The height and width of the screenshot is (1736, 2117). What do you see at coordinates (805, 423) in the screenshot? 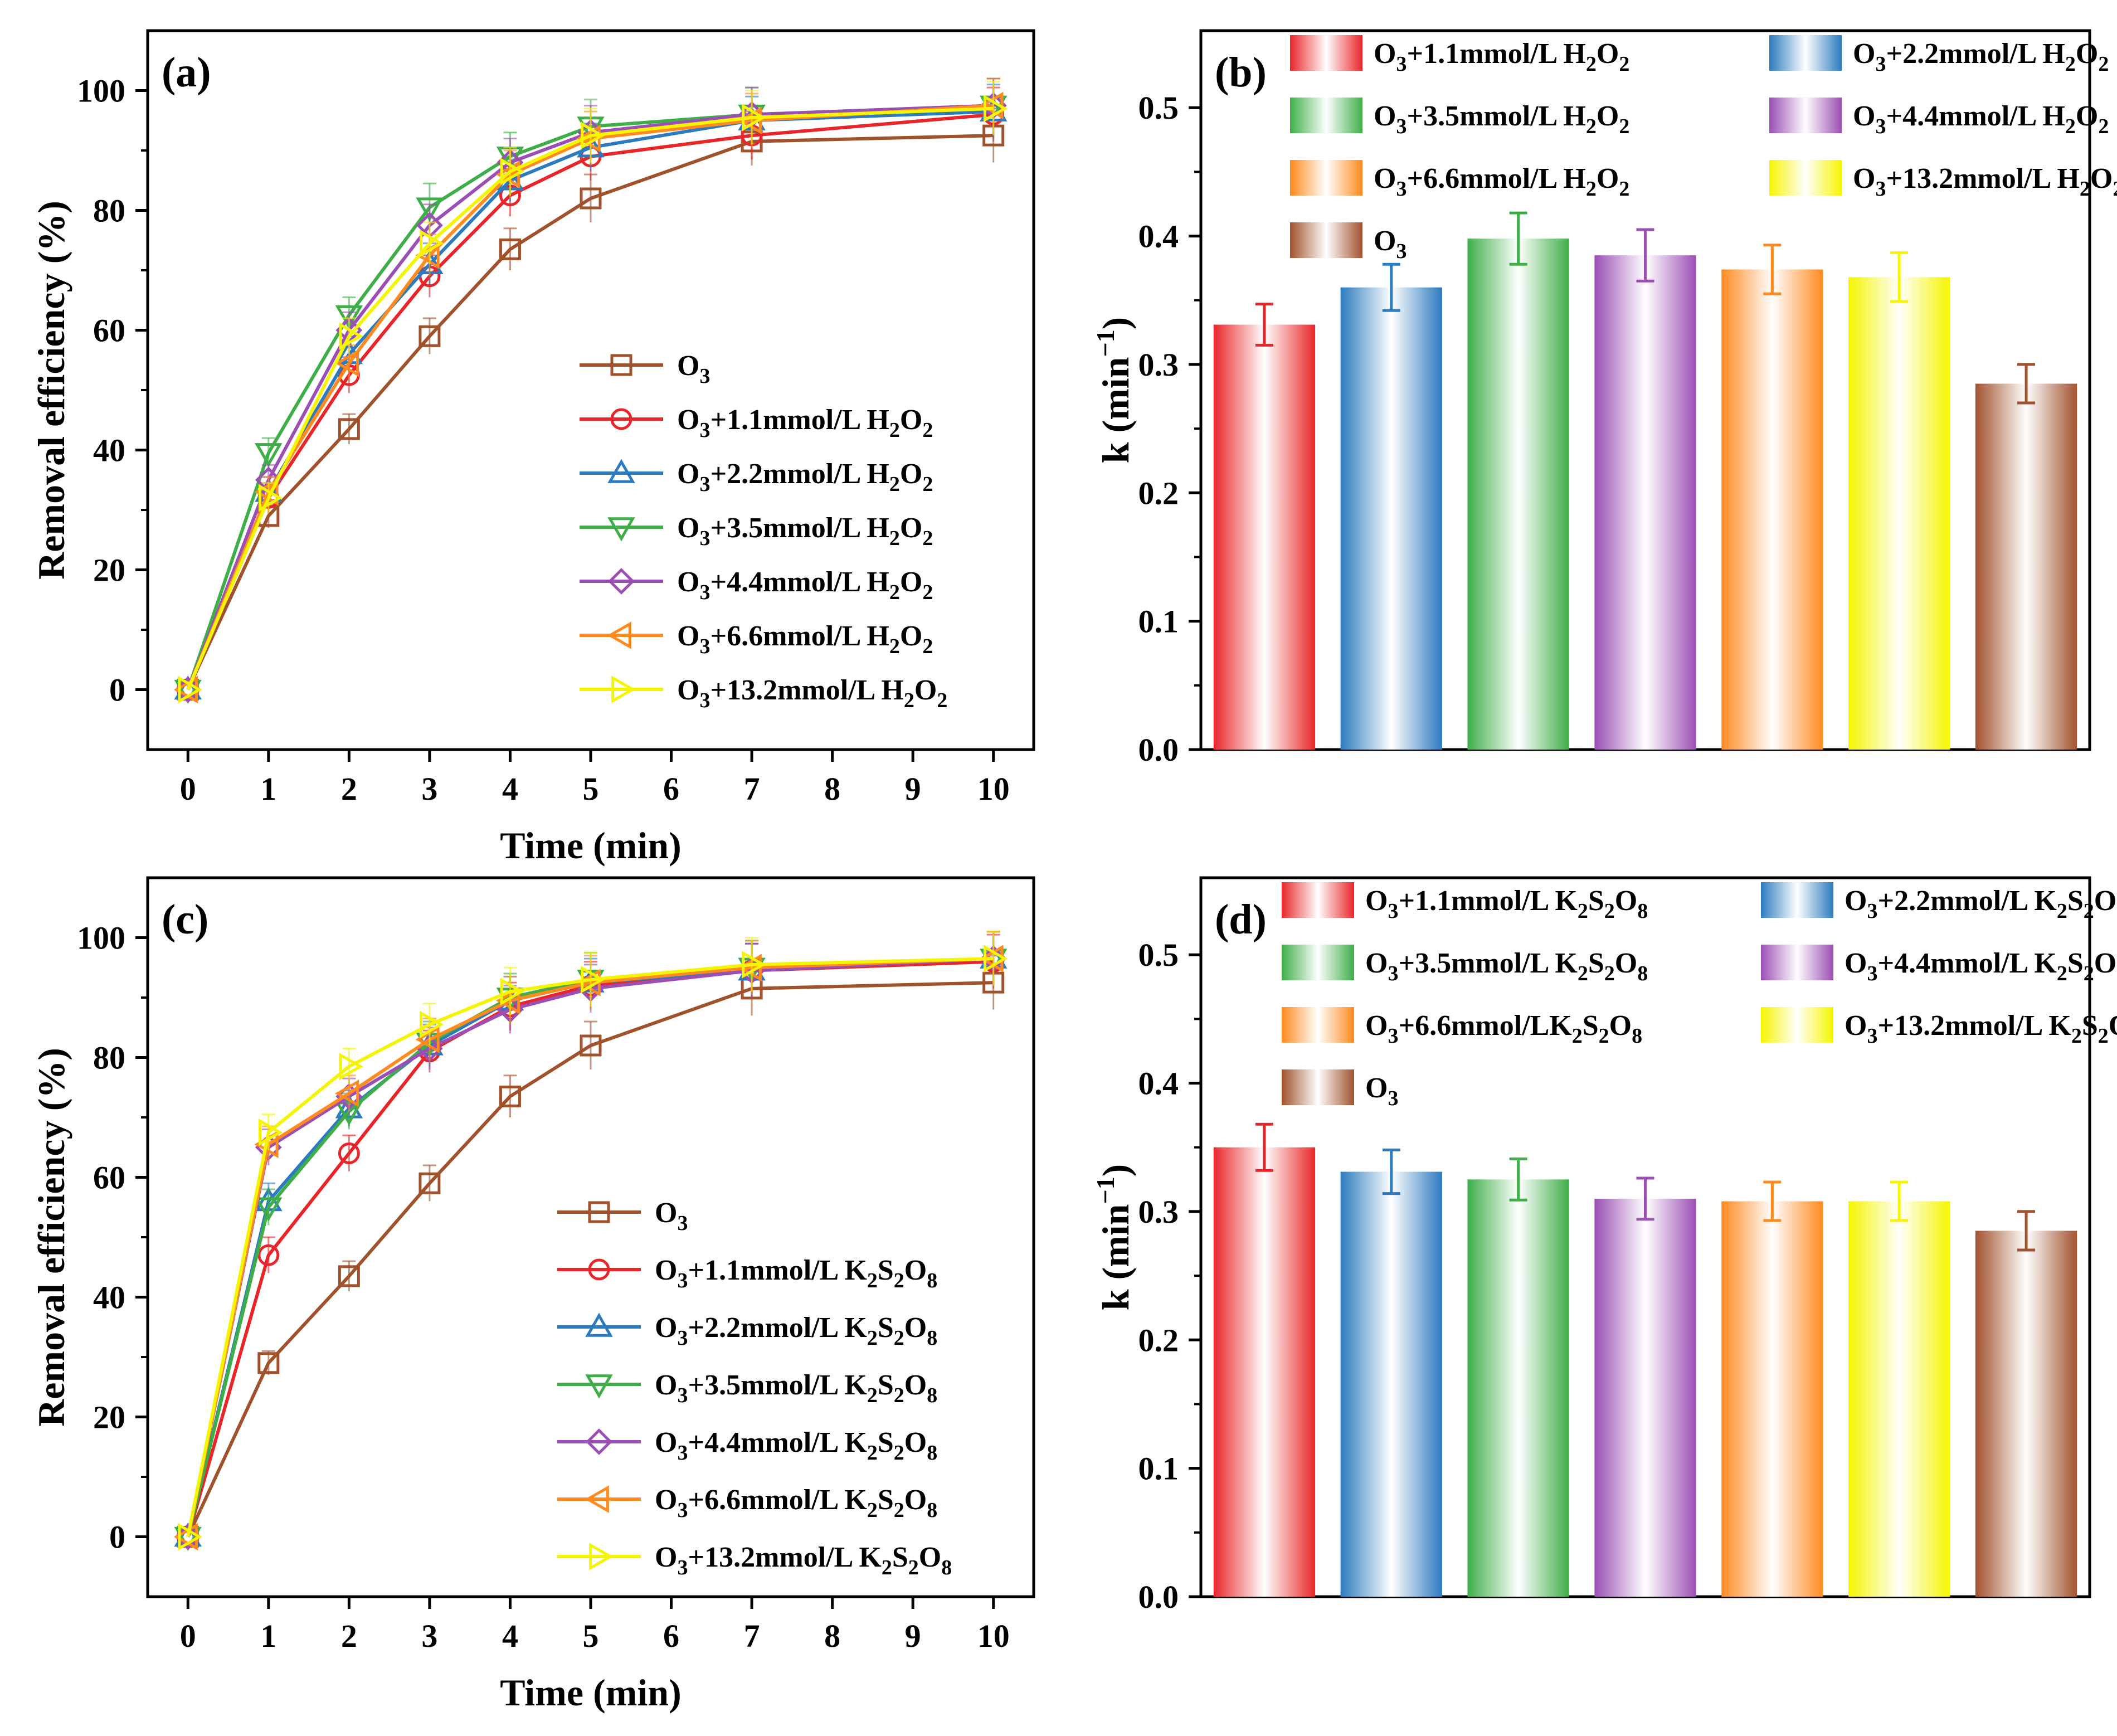
I see `panel-a-legend-text: O3+1.1mmol/L H2O2` at bounding box center [805, 423].